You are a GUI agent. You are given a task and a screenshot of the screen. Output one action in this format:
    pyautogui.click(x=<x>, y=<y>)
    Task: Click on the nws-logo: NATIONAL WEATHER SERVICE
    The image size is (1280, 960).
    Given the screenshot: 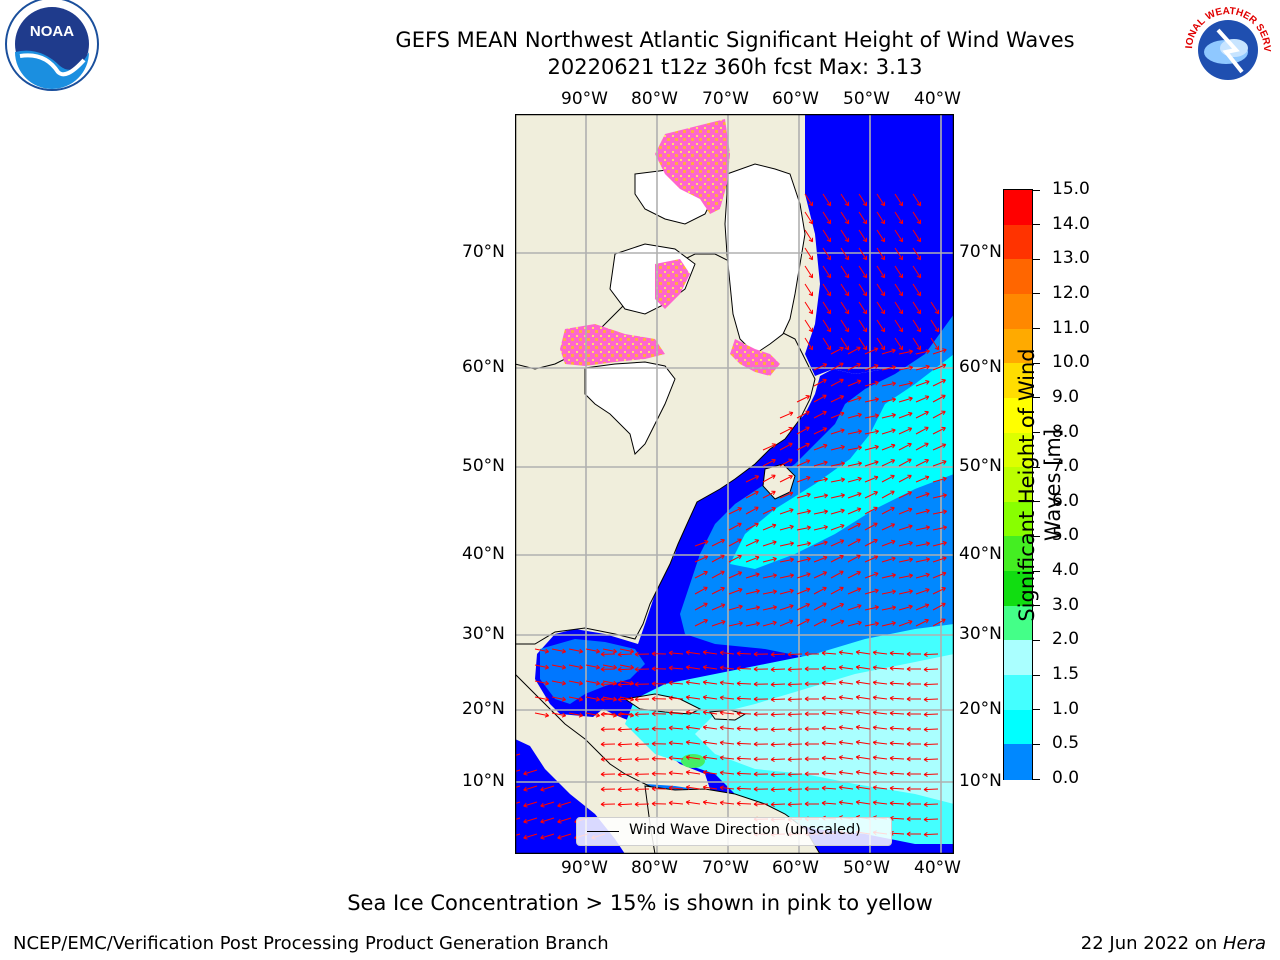 What is the action you would take?
    pyautogui.click(x=1226, y=50)
    